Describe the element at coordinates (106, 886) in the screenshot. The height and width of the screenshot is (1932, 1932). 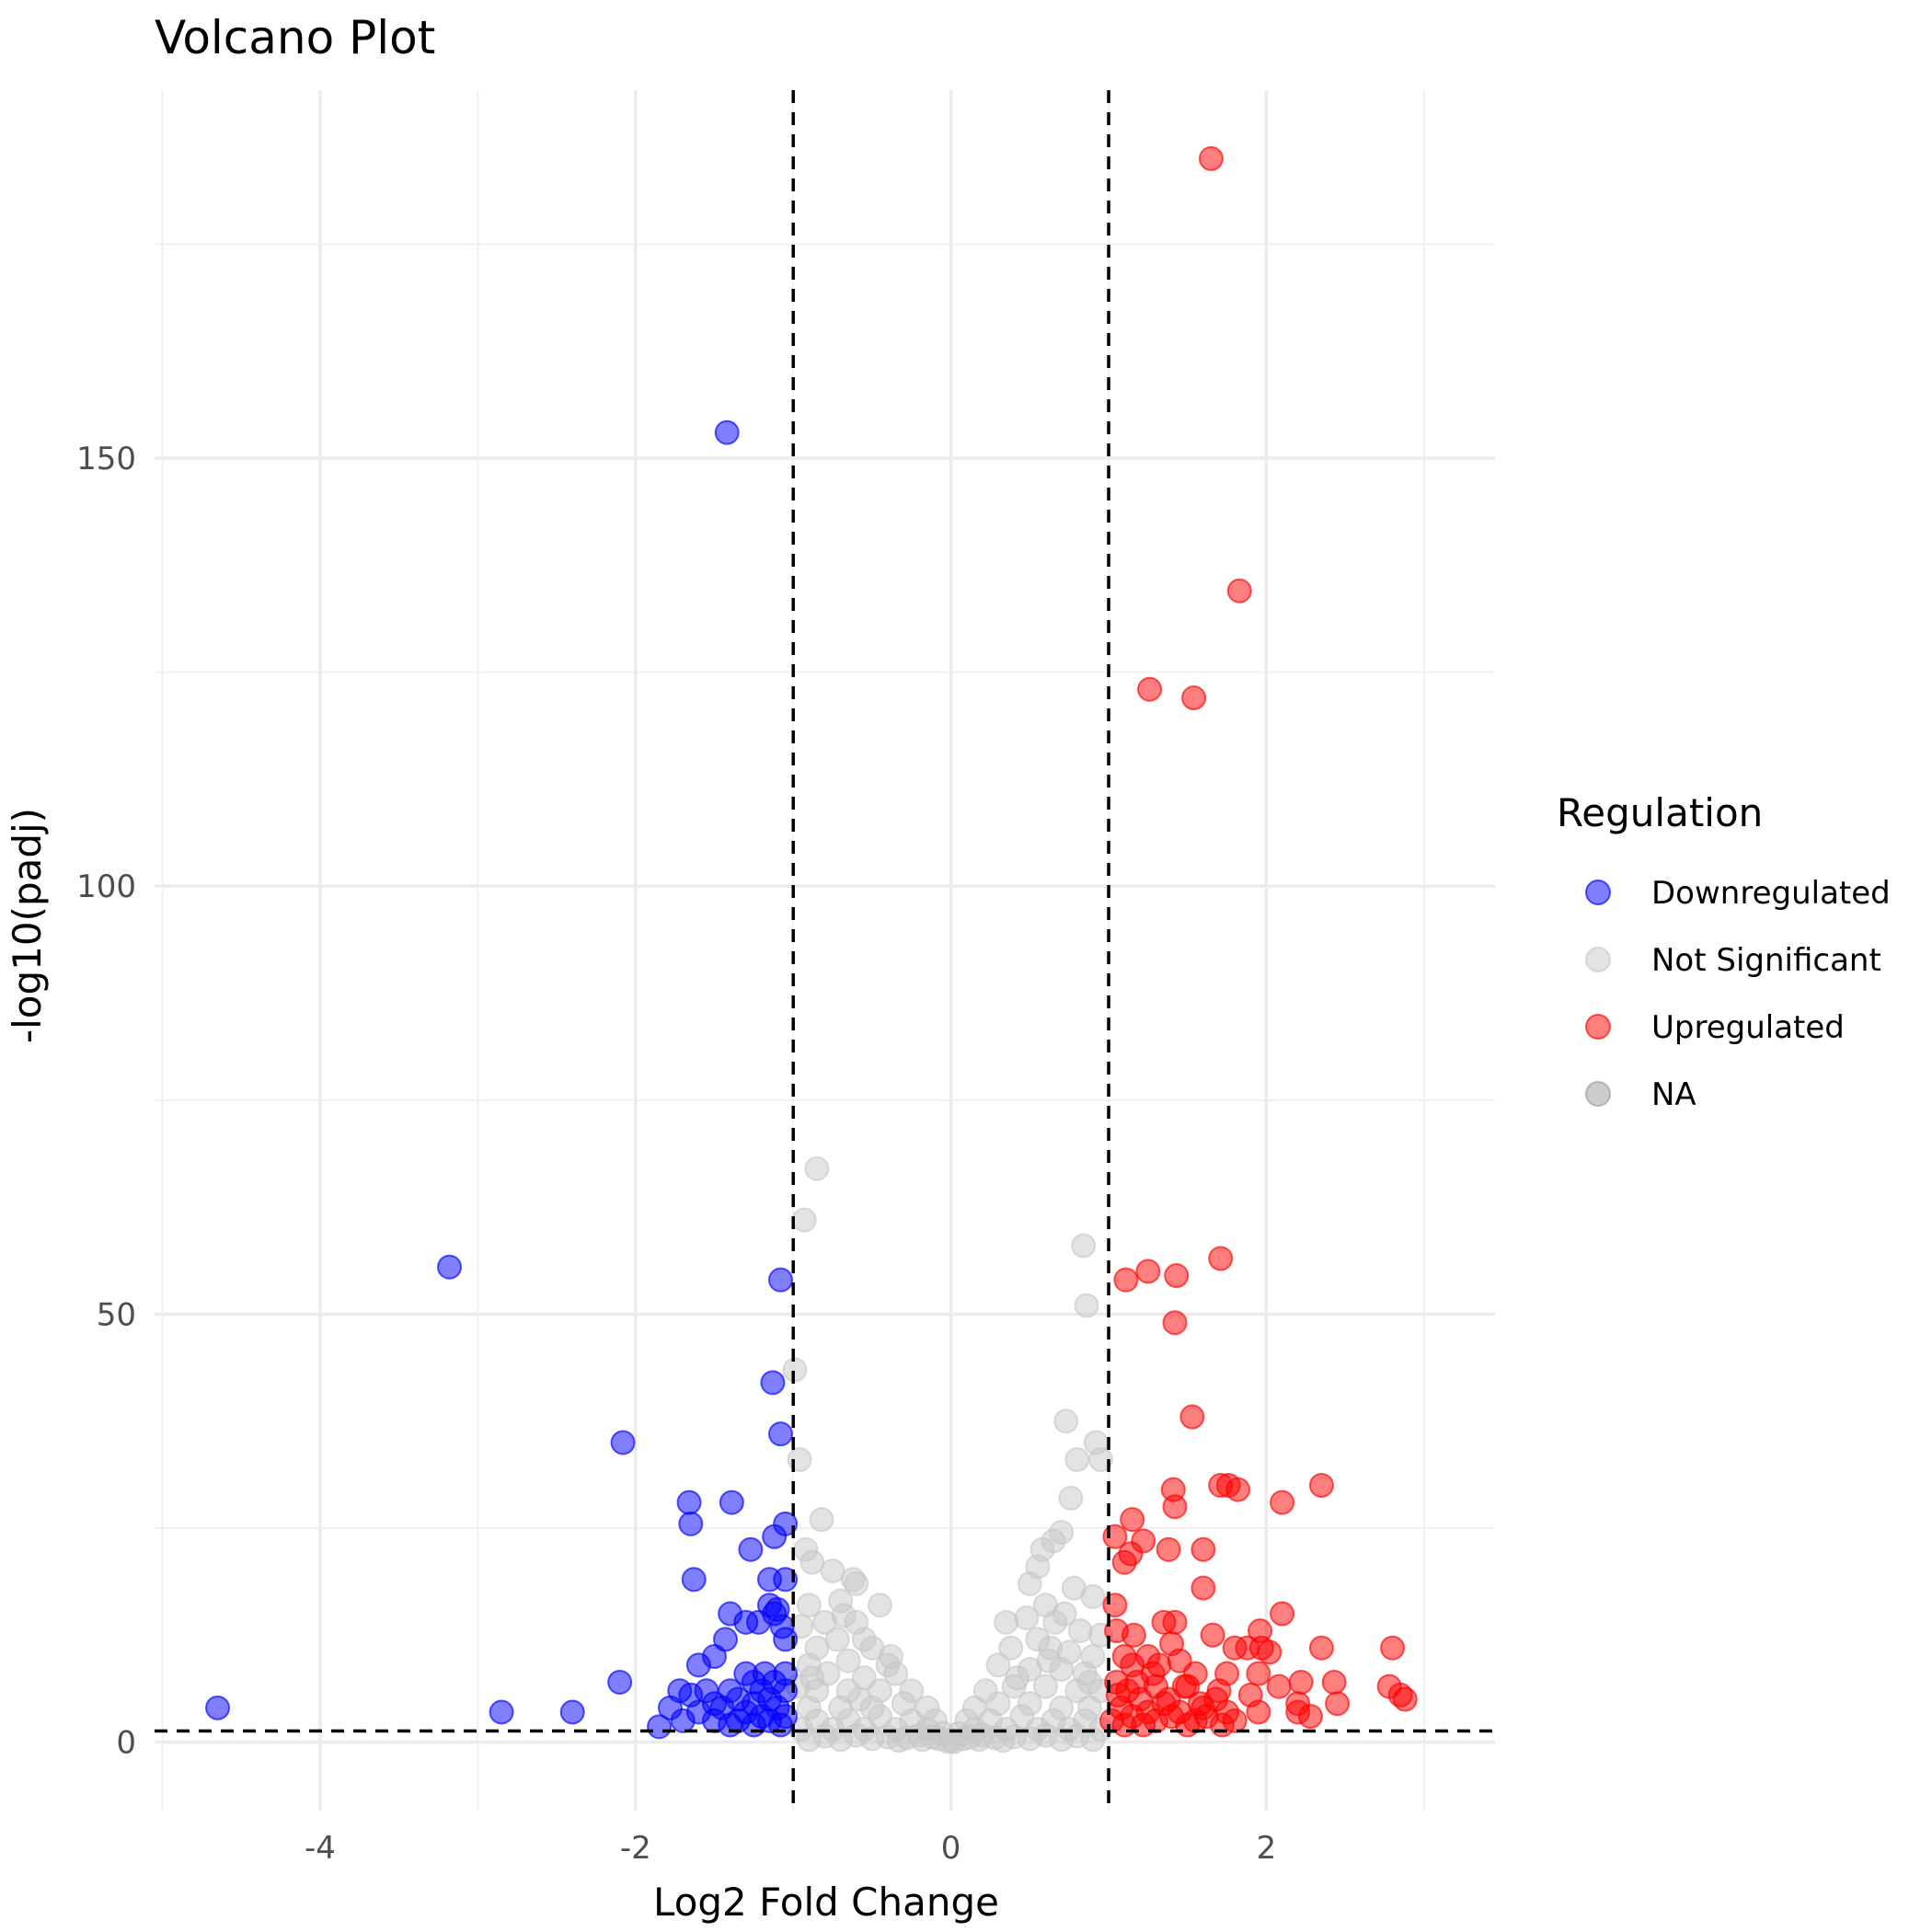
I see `y-tick-label: 100` at that location.